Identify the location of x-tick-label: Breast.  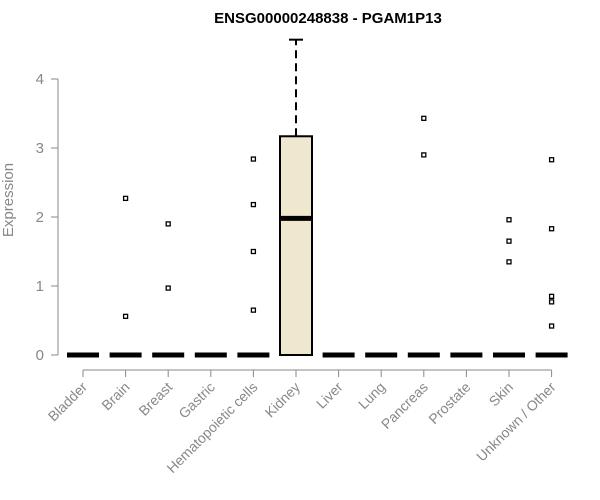
(155, 399).